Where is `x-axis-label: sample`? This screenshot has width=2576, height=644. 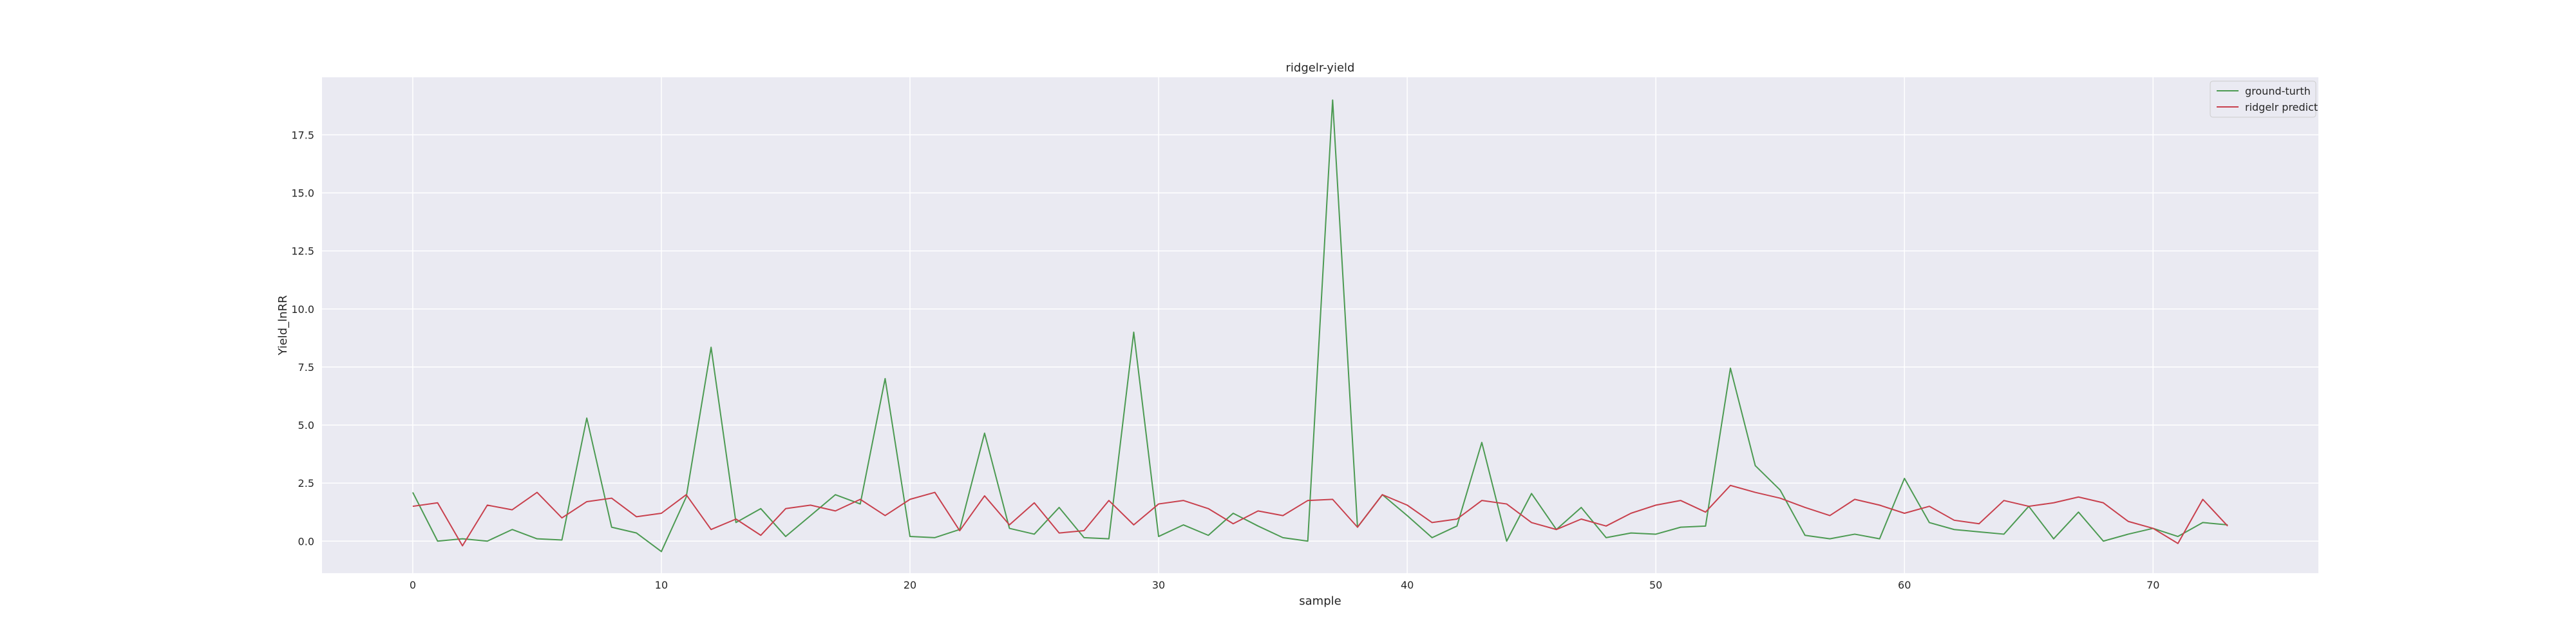
x-axis-label: sample is located at coordinates (1320, 601).